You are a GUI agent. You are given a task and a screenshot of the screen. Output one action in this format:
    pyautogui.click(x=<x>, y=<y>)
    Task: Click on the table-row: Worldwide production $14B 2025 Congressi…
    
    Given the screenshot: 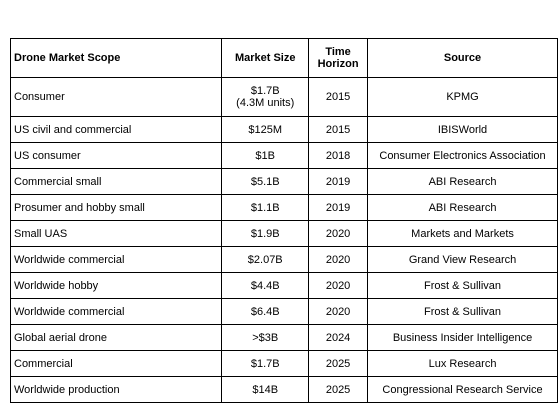 What is the action you would take?
    pyautogui.click(x=283, y=389)
    